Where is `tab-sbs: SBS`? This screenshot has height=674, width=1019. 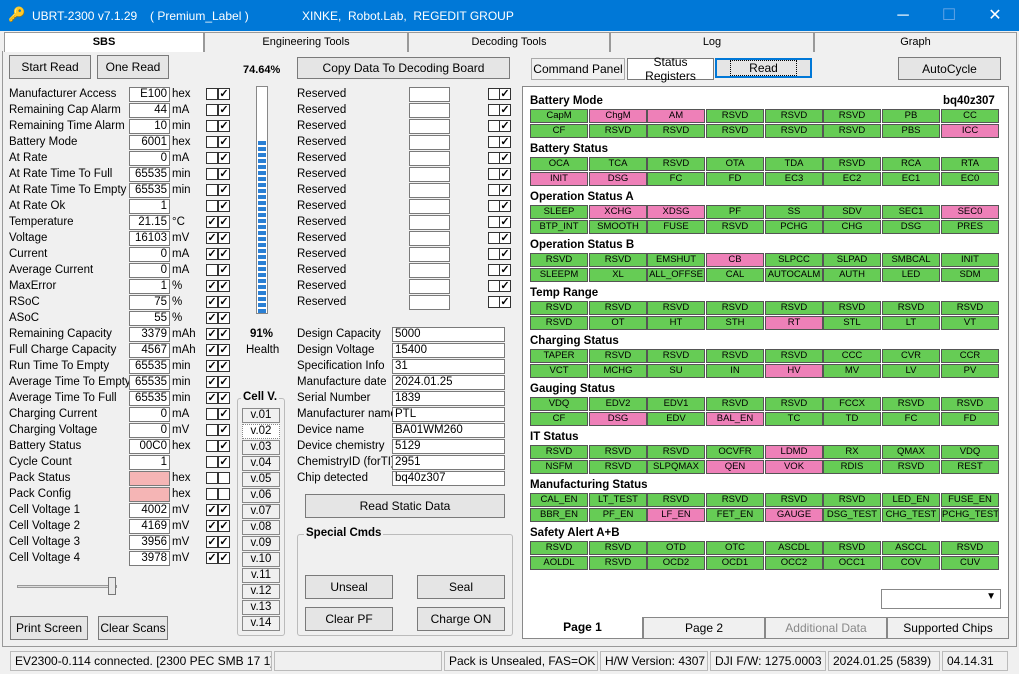
tab-sbs: SBS is located at coordinates (104, 42).